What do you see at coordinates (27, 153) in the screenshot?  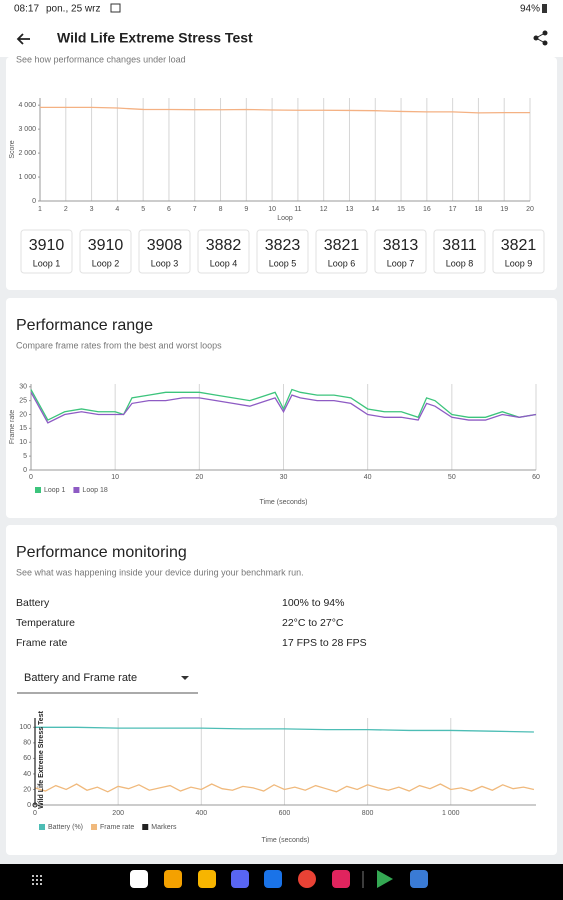 I see `y-tick-label: 2 000` at bounding box center [27, 153].